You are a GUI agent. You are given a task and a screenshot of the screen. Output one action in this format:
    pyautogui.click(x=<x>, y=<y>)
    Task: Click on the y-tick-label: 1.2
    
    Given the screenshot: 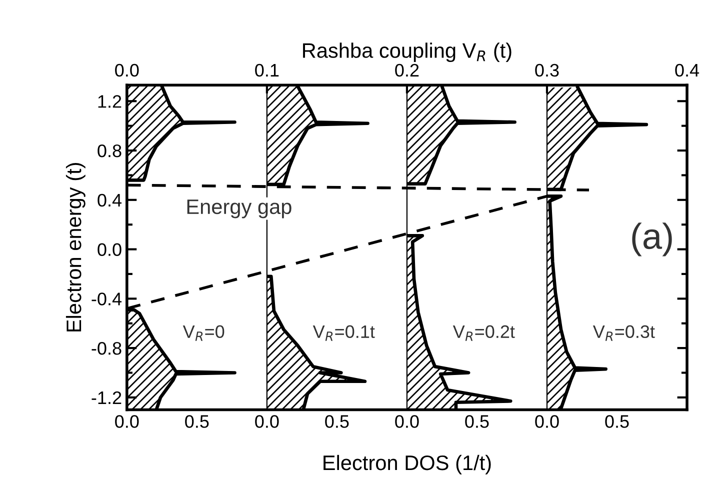 What is the action you would take?
    pyautogui.click(x=110, y=101)
    